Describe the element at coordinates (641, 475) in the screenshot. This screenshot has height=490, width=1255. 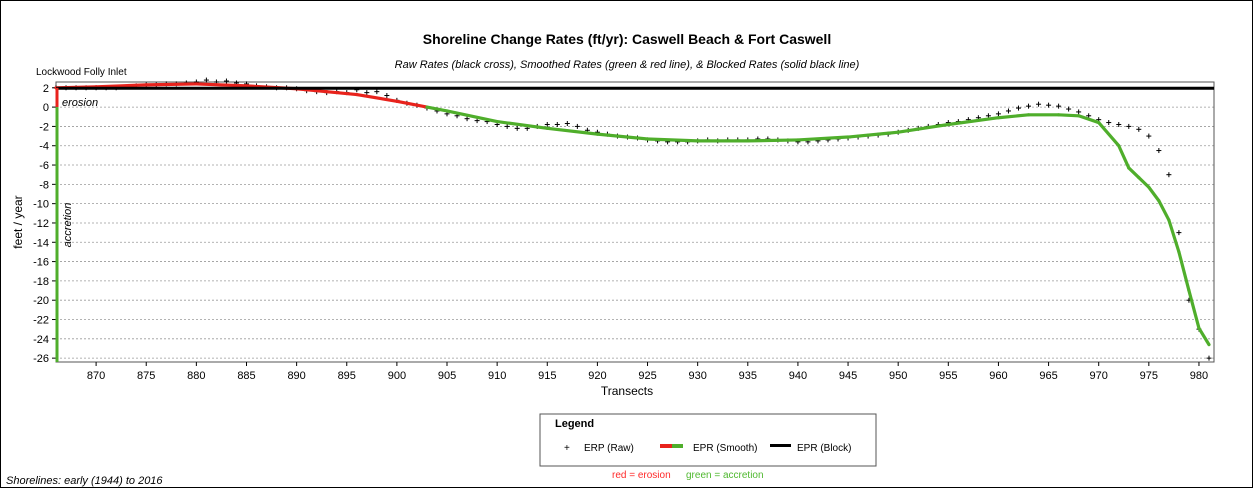
I see `footnote-erosion: red = erosion` at that location.